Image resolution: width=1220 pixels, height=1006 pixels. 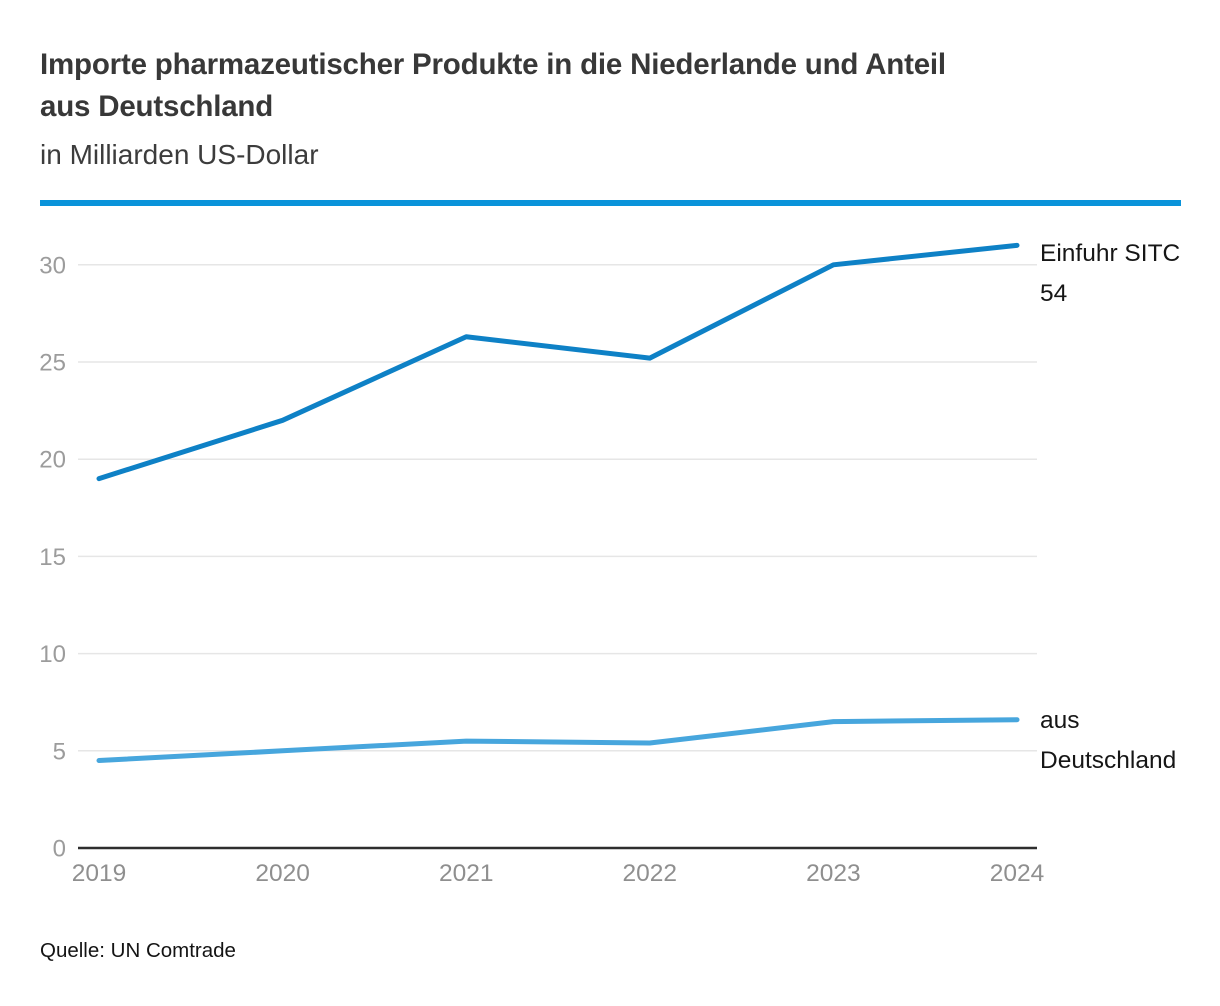 I want to click on title-separator-bar, so click(x=610, y=203).